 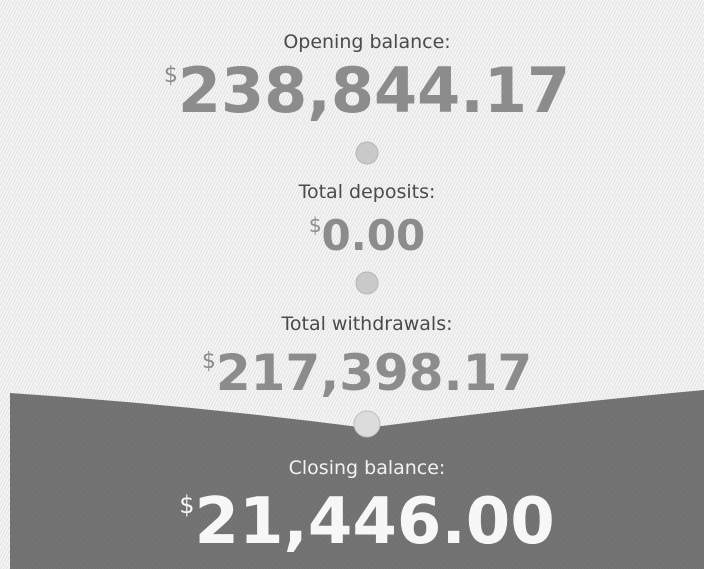 I want to click on amount: 238,844.17, so click(x=374, y=90).